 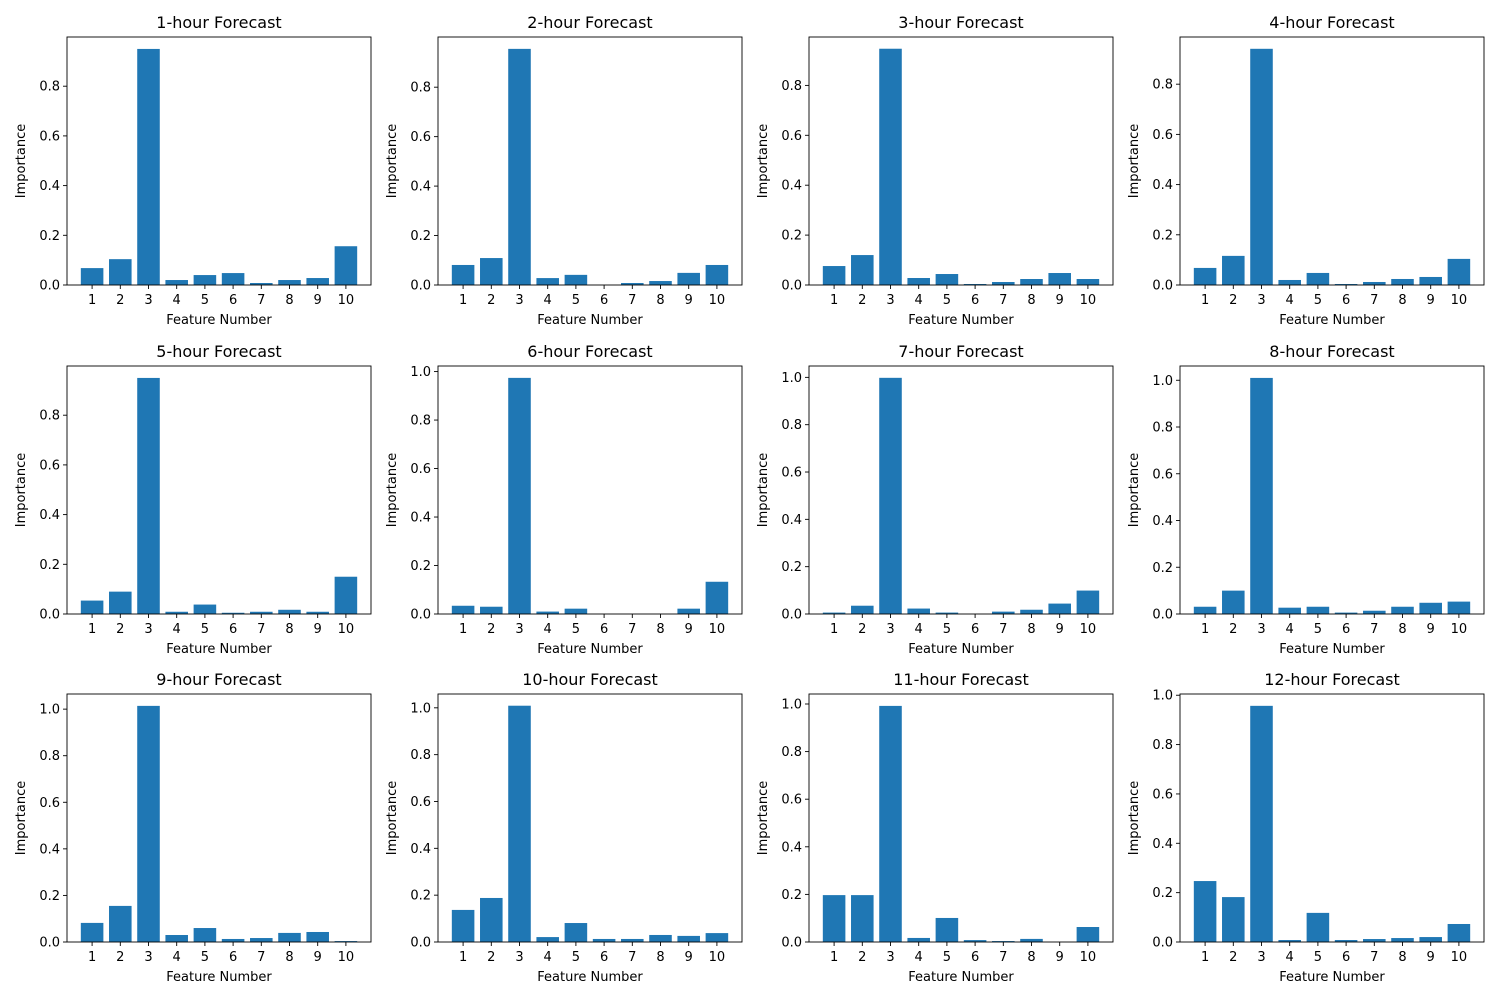 I want to click on subplot-title: 4-hour Forecast, so click(x=1331, y=22).